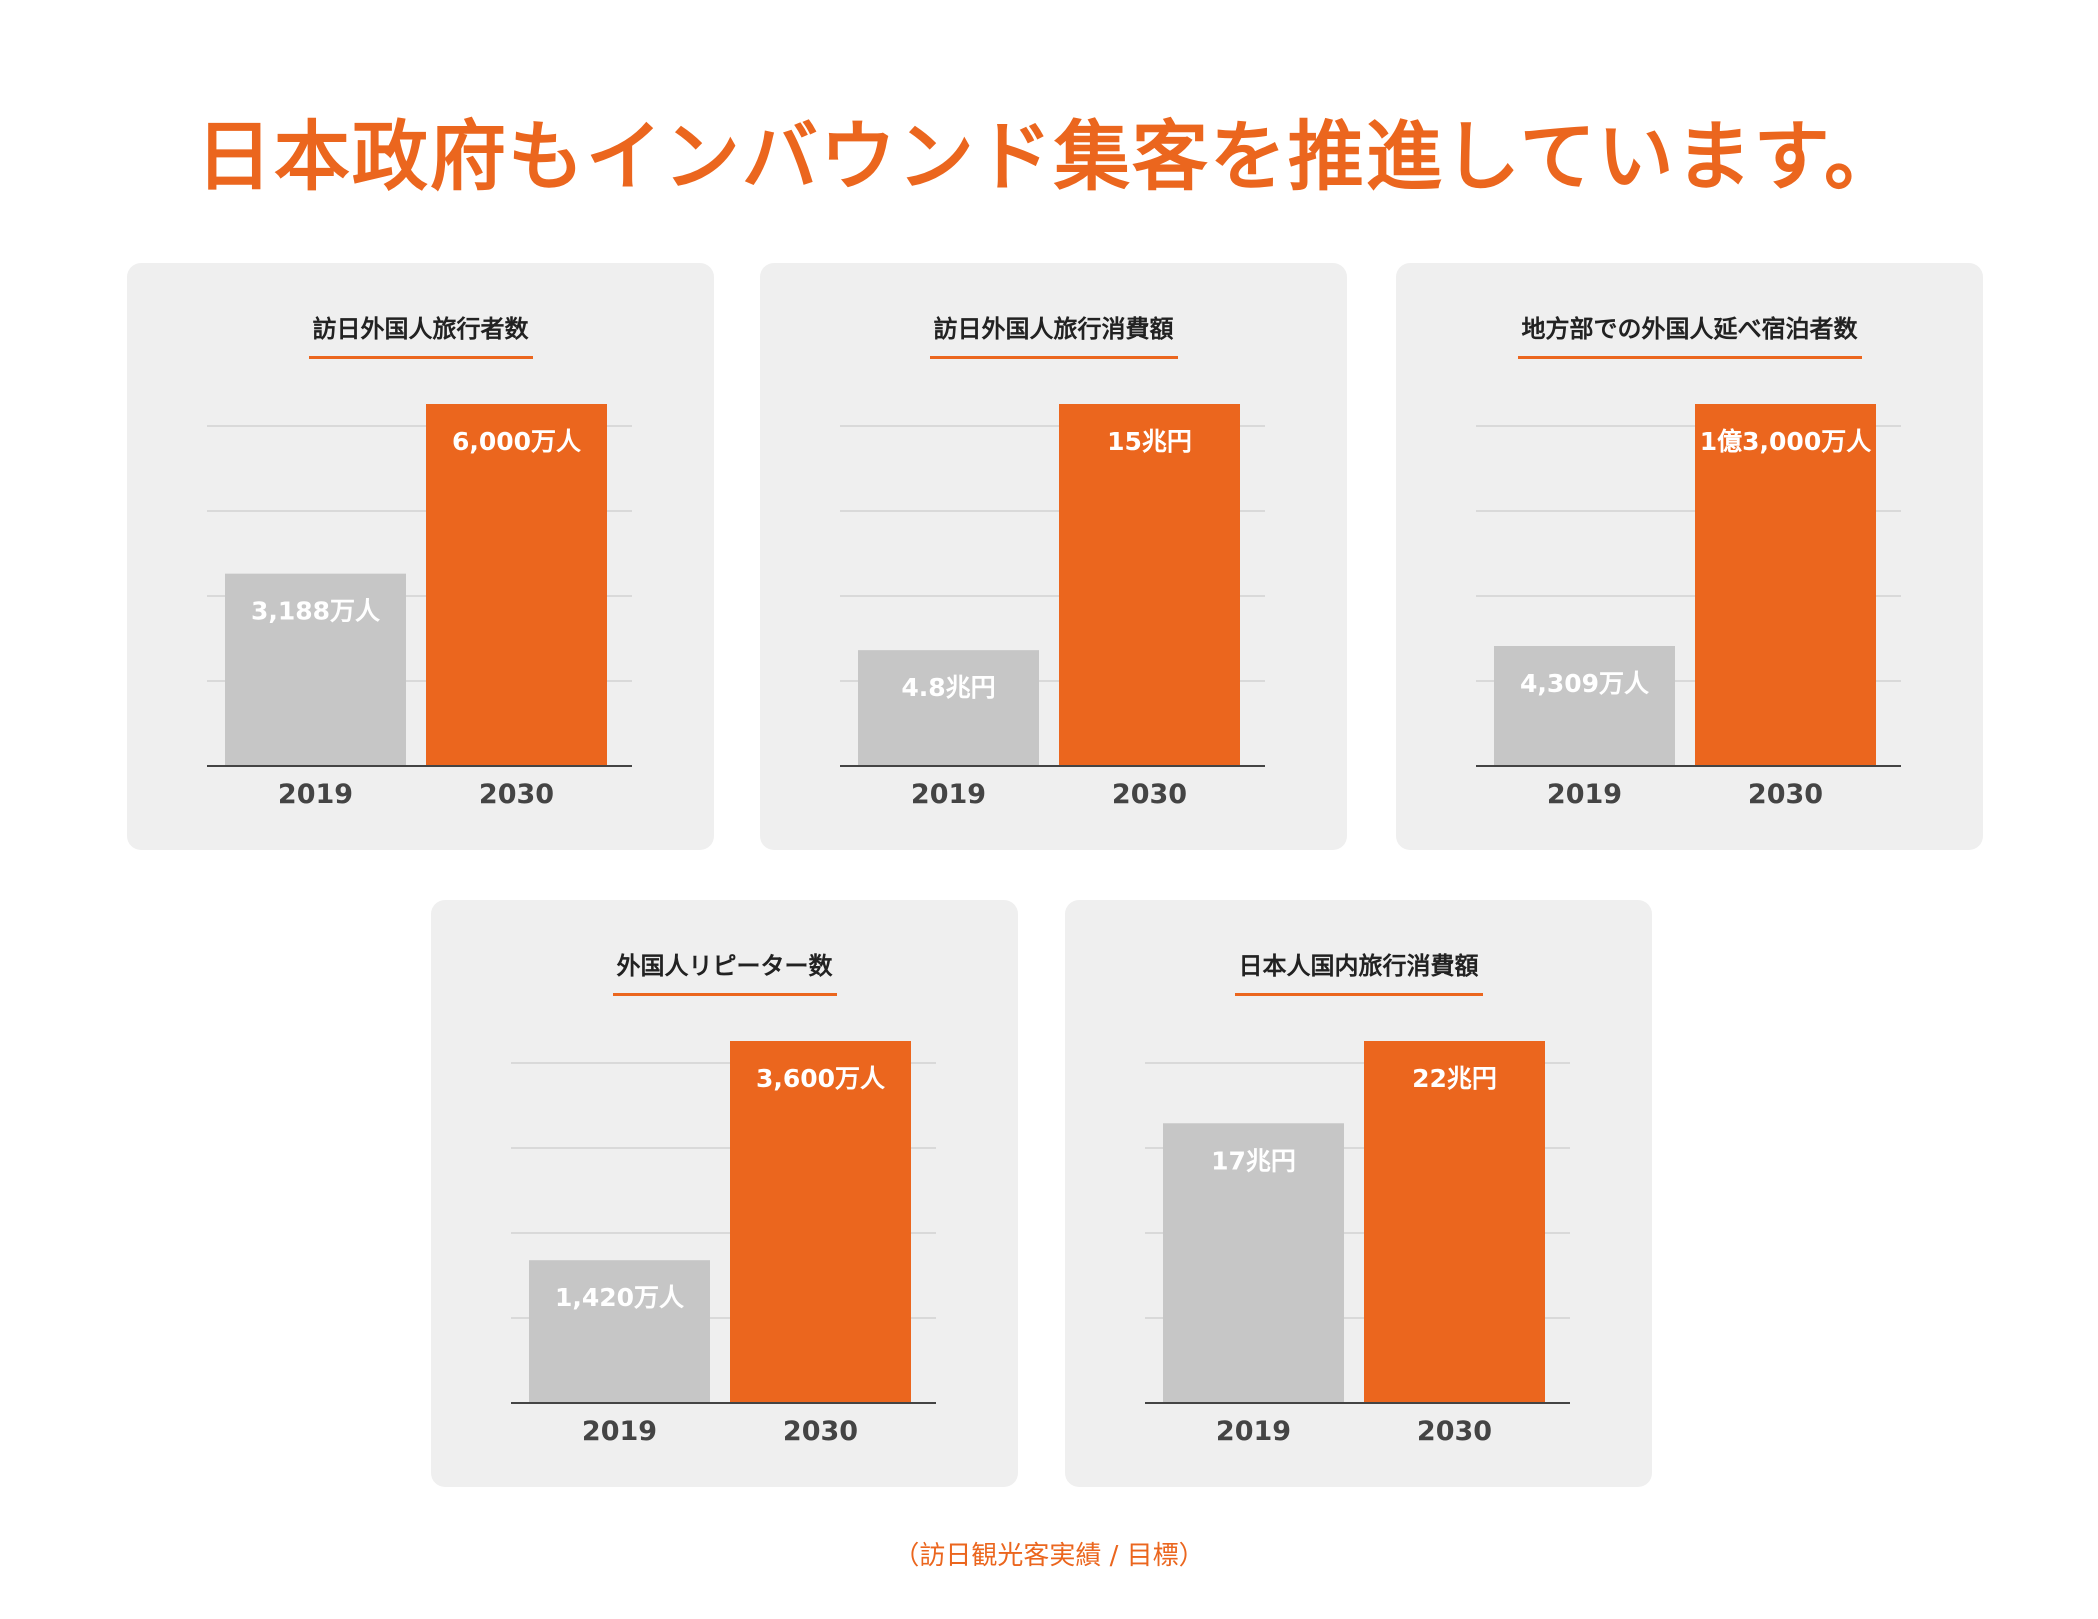  What do you see at coordinates (419, 607) in the screenshot?
I see `bar-chart-visitors: 3,188万人 2019 6,000万人 2030` at bounding box center [419, 607].